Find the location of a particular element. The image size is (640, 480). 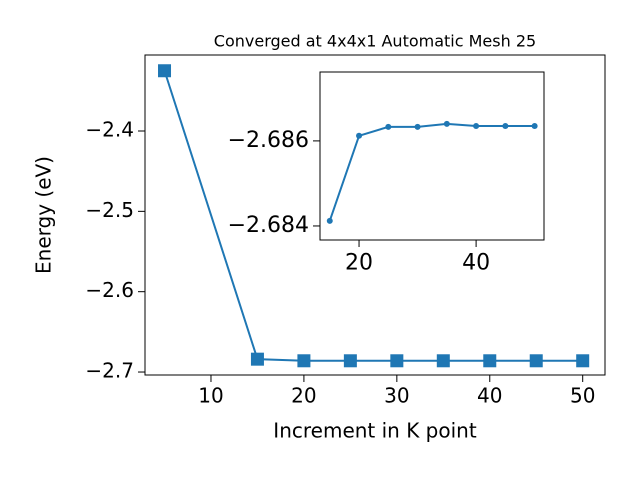

x-tick-label: 50 is located at coordinates (582, 396).